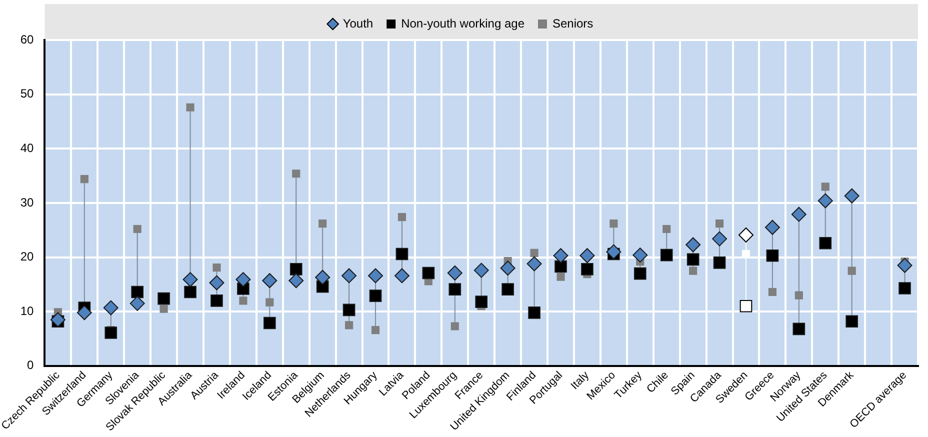 This screenshot has height=437, width=928. I want to click on legend-label: Non-youth working age, so click(463, 23).